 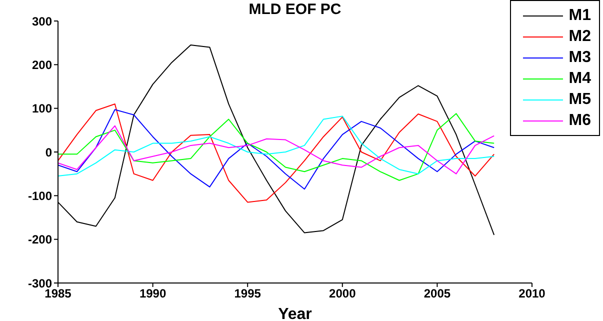 What do you see at coordinates (437, 293) in the screenshot?
I see `x-tick-label: 2005` at bounding box center [437, 293].